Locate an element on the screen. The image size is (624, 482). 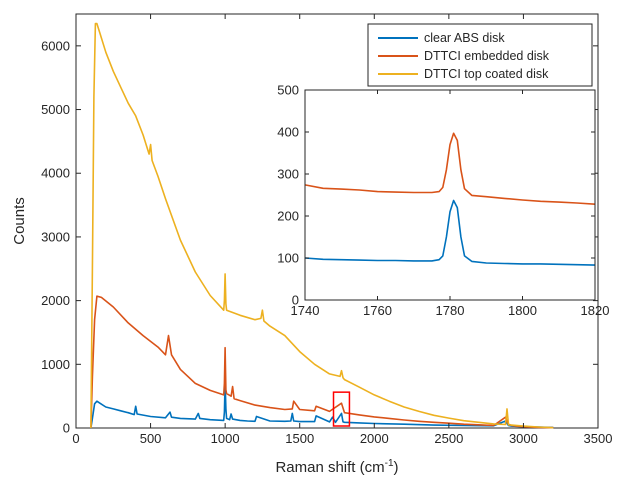
main-y-tick-label: 4000 is located at coordinates (55, 173).